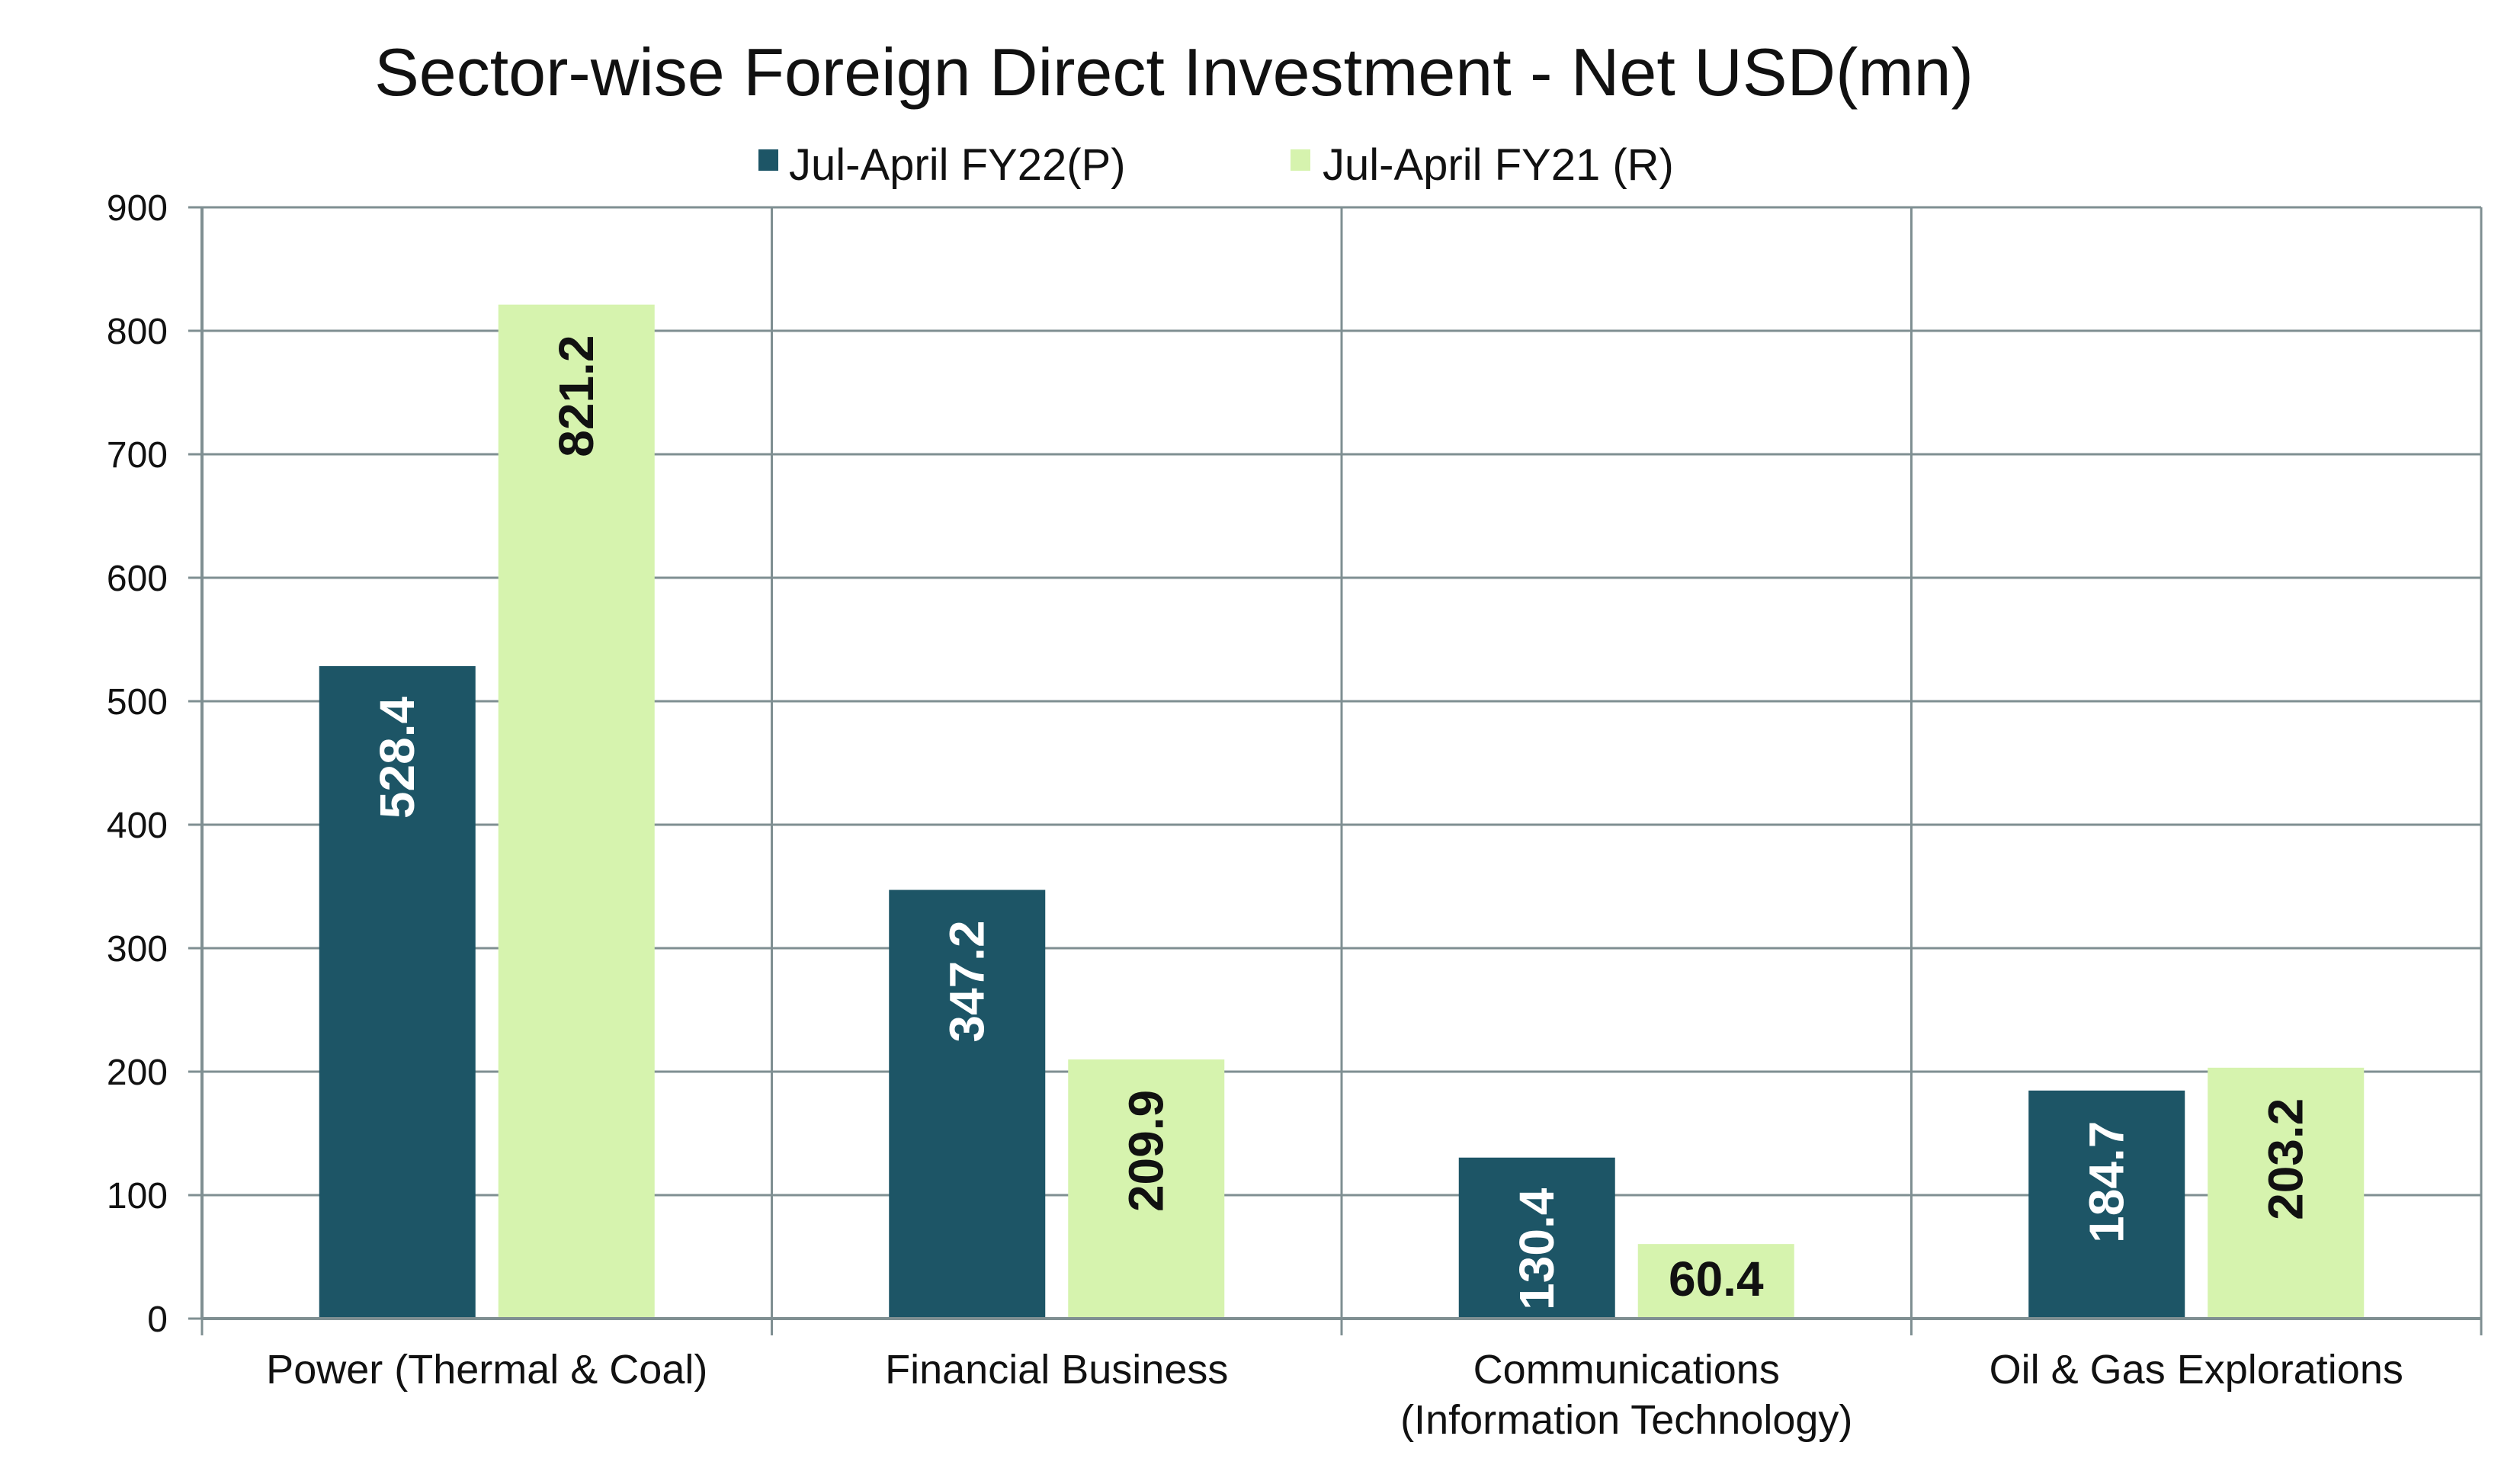 This screenshot has height=1484, width=2501. Describe the element at coordinates (154, 764) in the screenshot. I see `y-axis-ticks: 0 100 200 300 400 500 600 700 800 900` at that location.